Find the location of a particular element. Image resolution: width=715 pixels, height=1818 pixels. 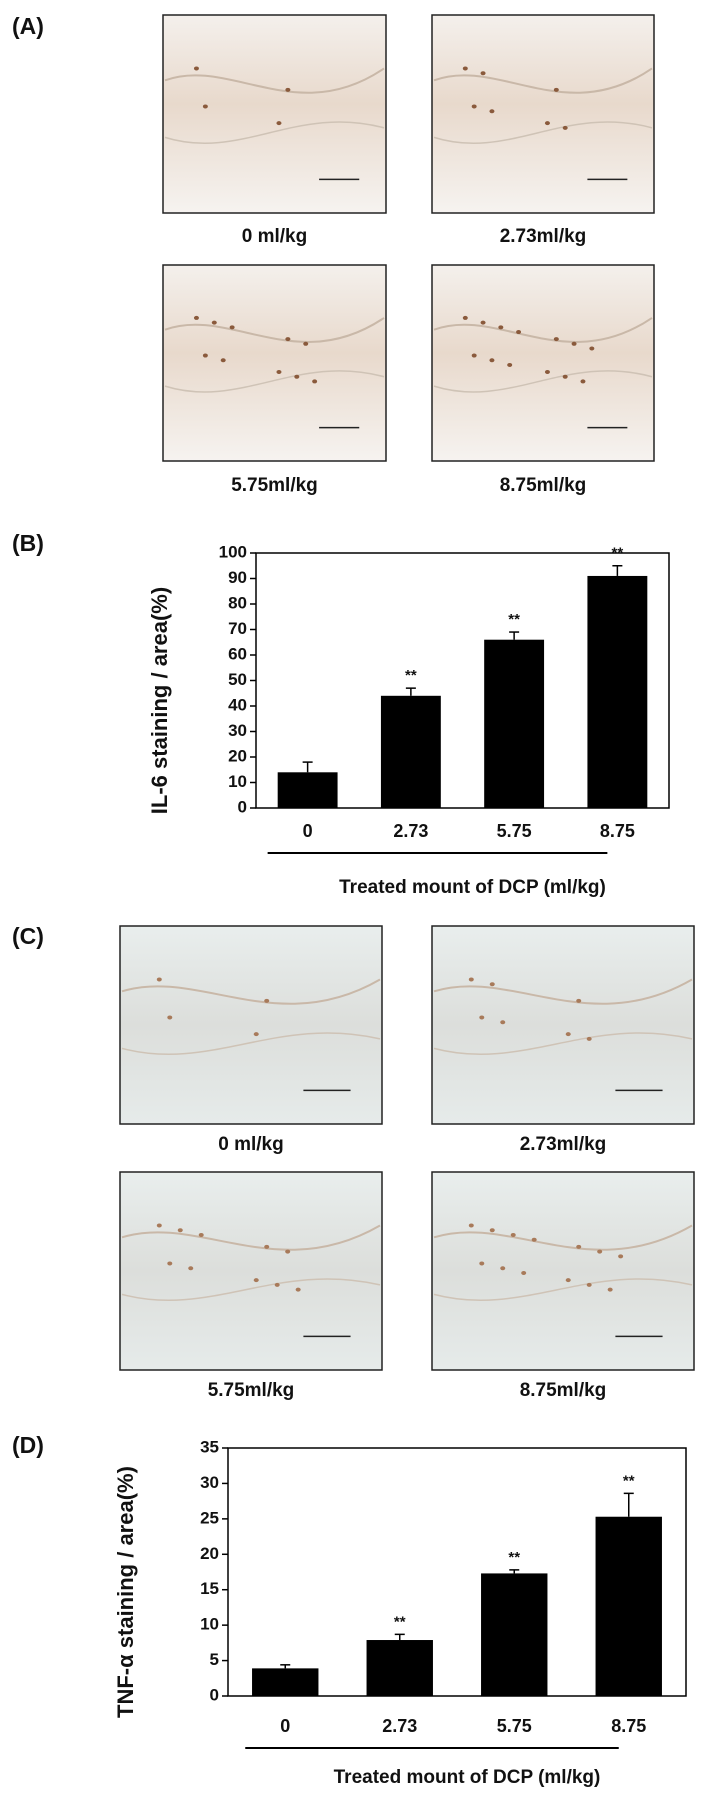

y-tick-label: 5 is located at coordinates (214, 1659).